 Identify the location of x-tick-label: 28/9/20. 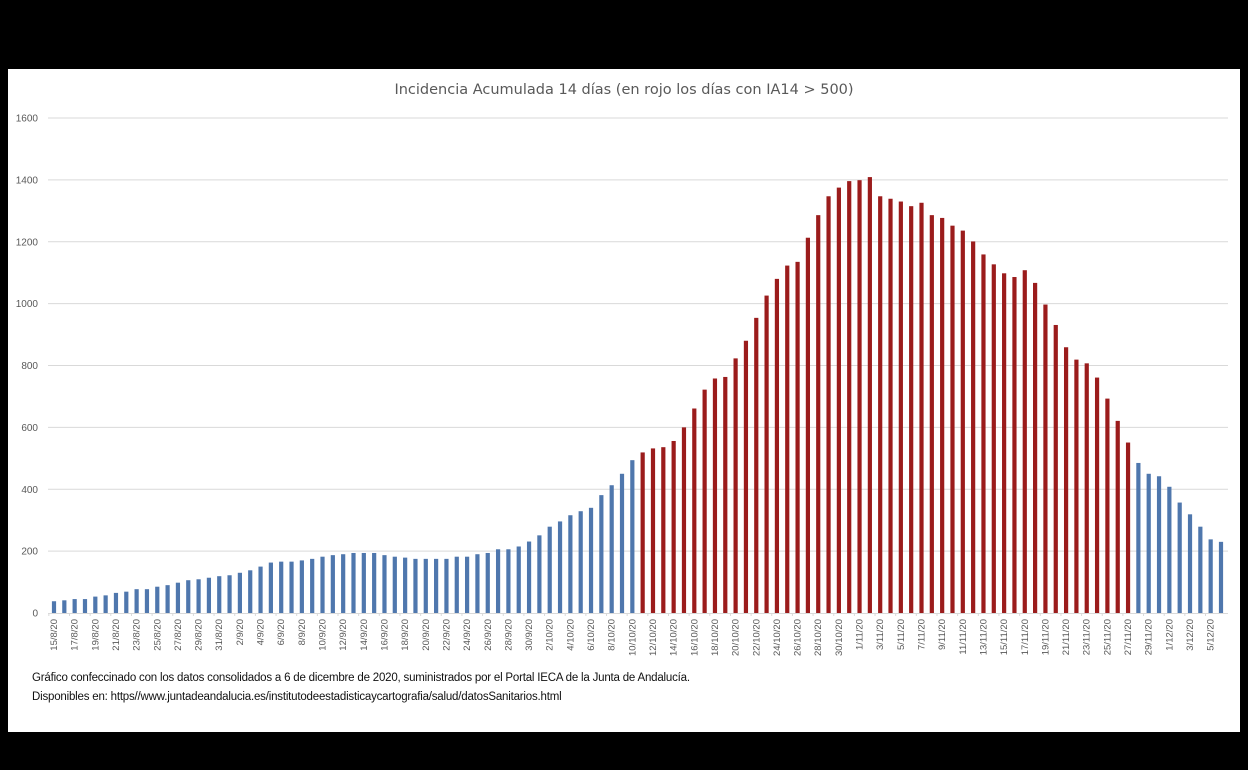
(508, 635).